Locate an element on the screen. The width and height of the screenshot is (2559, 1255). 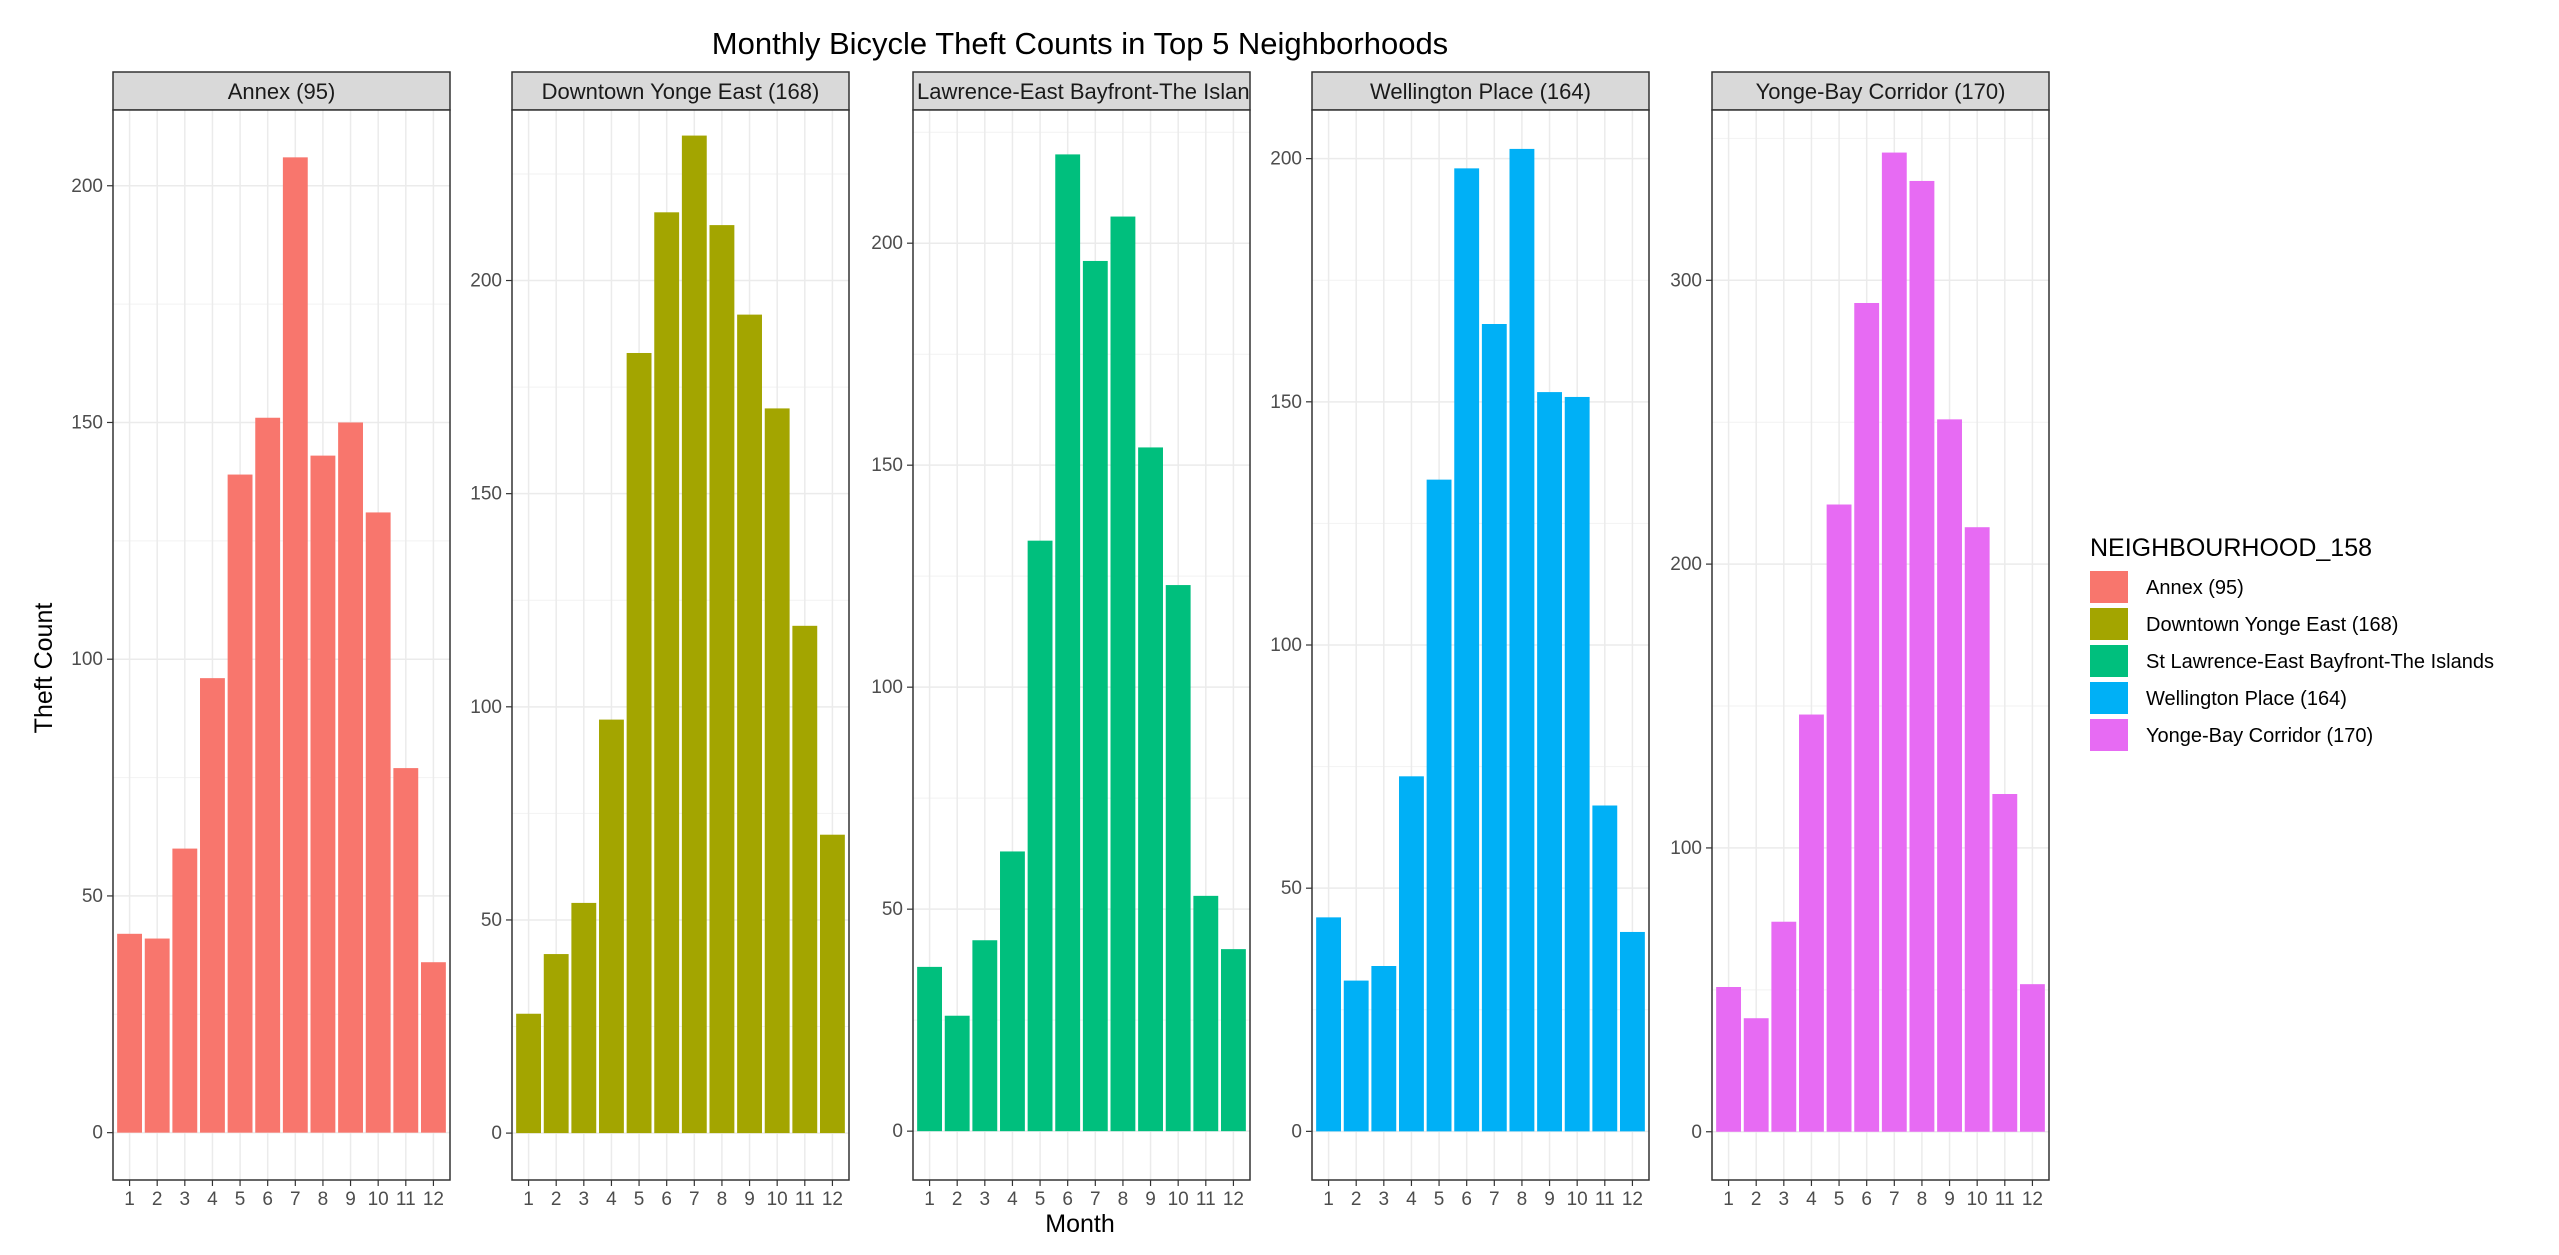
legend-label: St Lawrence-East Bayfront-The Islands is located at coordinates (2320, 662).